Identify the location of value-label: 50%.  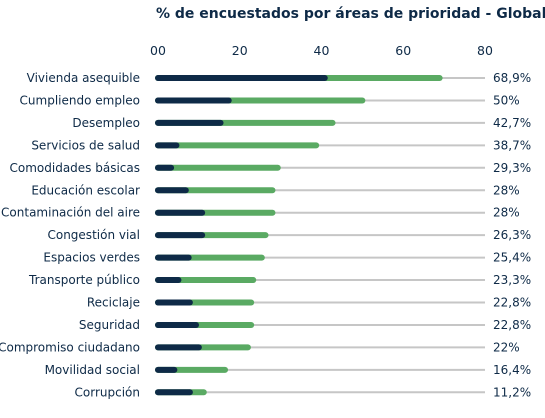
(506, 100).